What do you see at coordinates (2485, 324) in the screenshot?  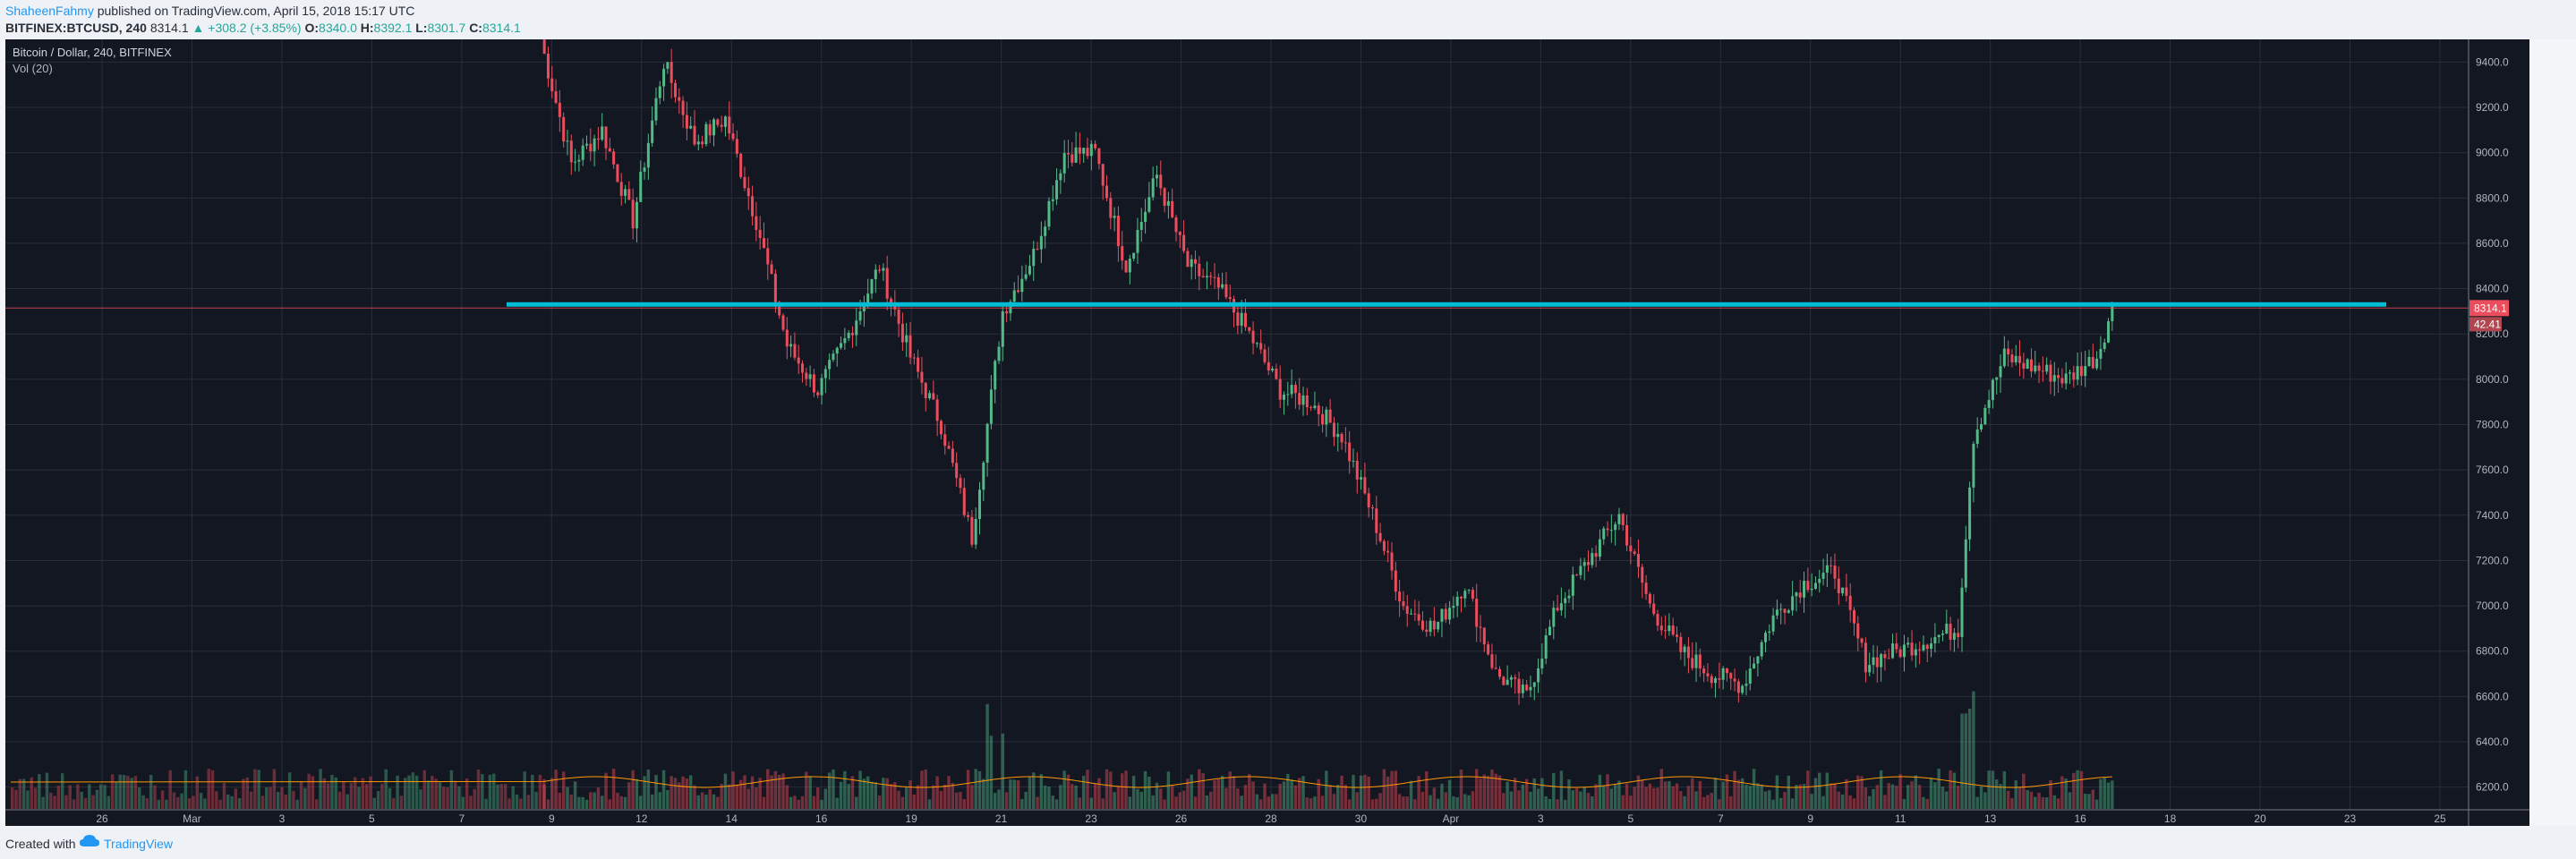 I see `volume-badge` at bounding box center [2485, 324].